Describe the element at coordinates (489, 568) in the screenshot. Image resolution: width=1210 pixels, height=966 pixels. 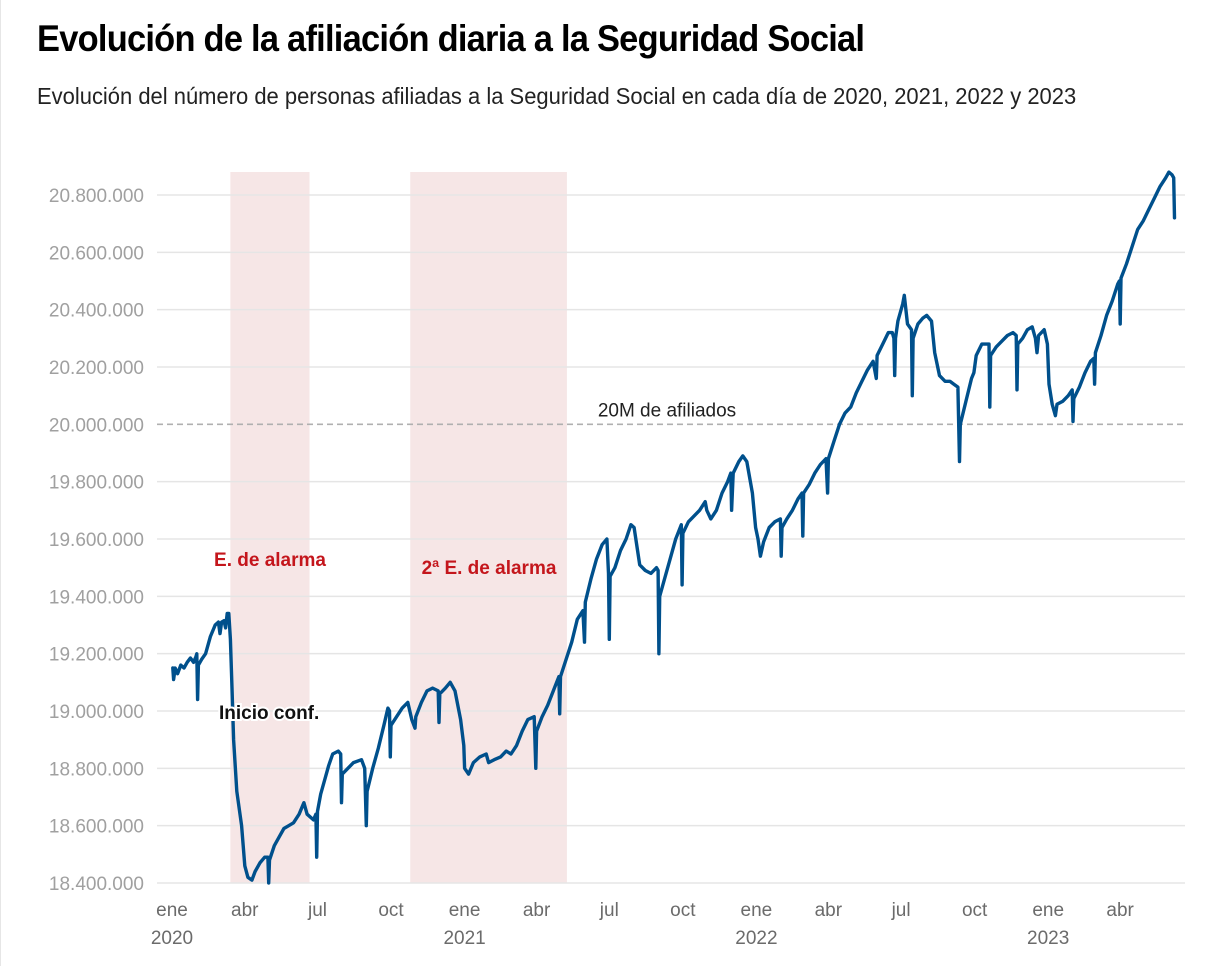
I see `shaded-period-label: 2ª E. de alarma` at that location.